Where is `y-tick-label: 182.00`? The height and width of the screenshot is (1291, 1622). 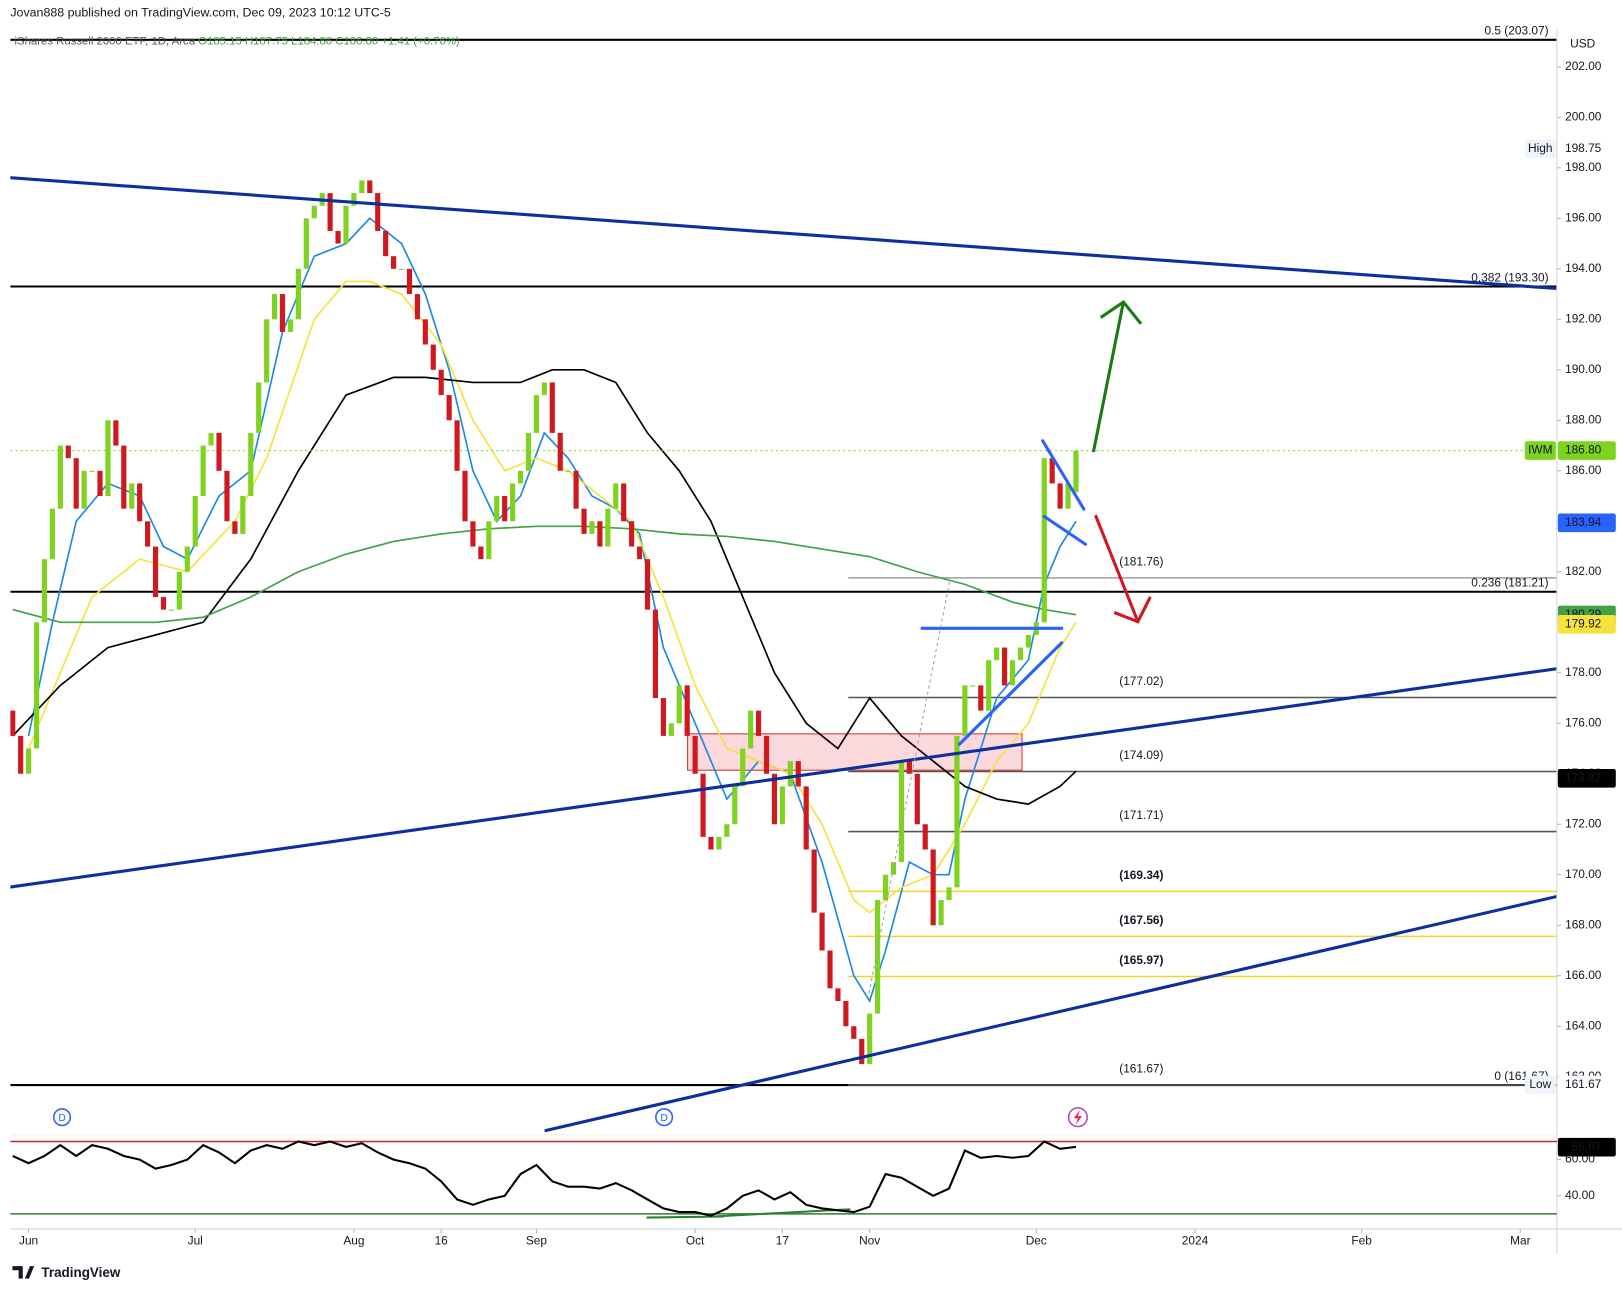
y-tick-label: 182.00 is located at coordinates (1583, 571).